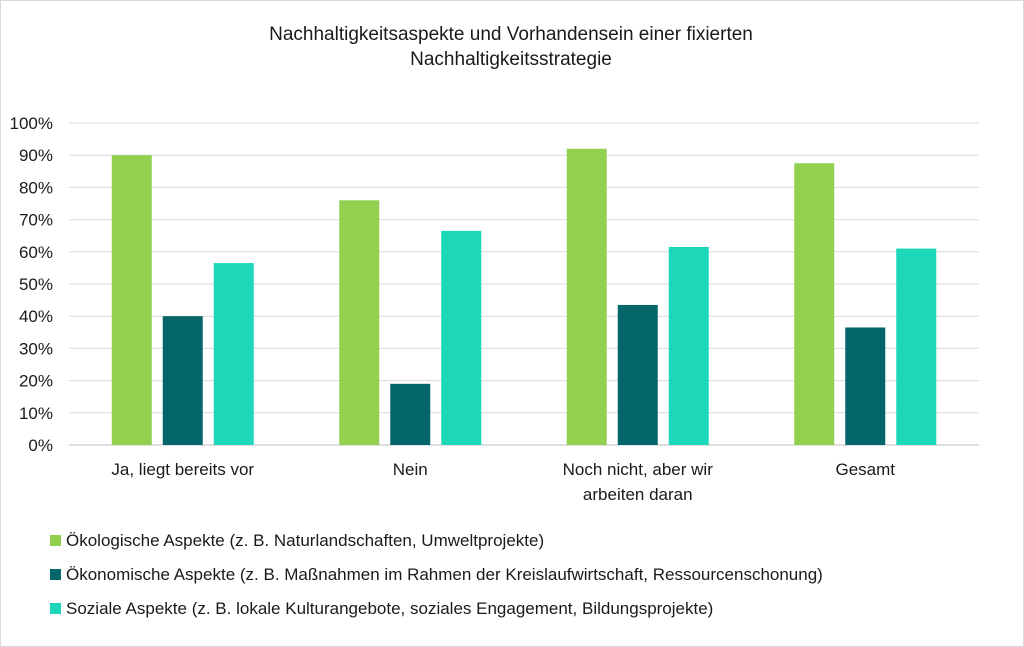  Describe the element at coordinates (511, 59) in the screenshot. I see `chart-title-line-2: Nachhaltigkeitsstrategie` at that location.